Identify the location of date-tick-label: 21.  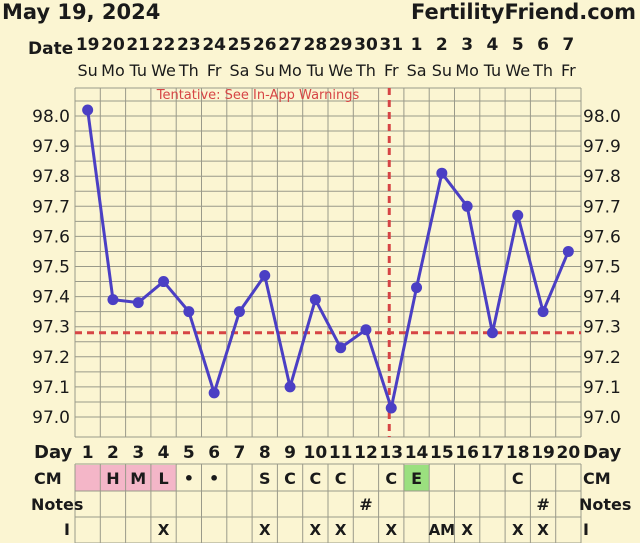
(138, 45).